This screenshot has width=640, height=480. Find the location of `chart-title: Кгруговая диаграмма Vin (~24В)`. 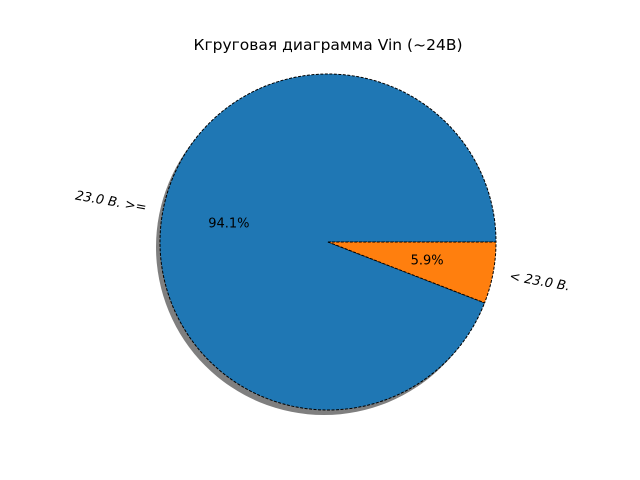

chart-title: Кгруговая диаграмма Vin (~24В) is located at coordinates (327, 45).